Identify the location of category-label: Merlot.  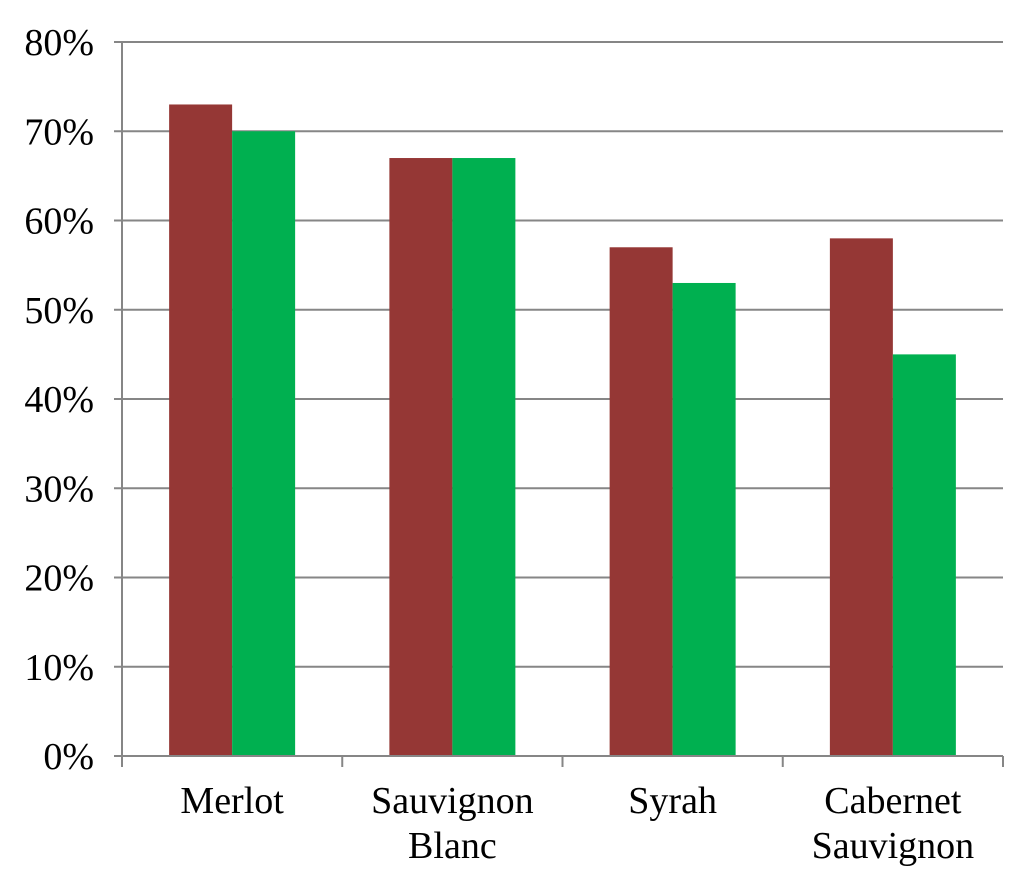
(232, 801).